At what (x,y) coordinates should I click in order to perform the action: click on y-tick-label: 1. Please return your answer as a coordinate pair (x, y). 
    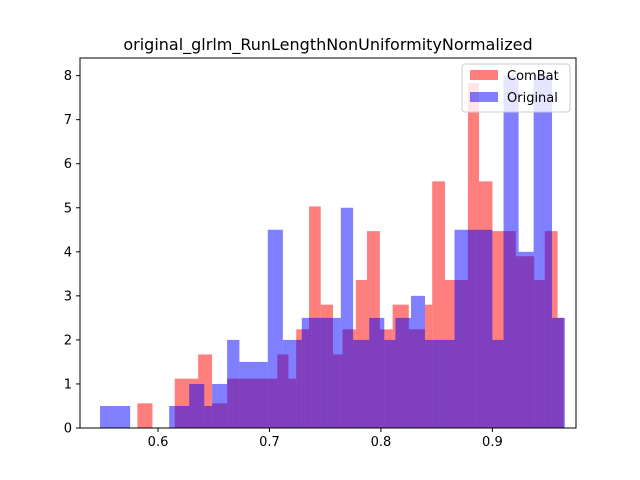
    Looking at the image, I should click on (68, 384).